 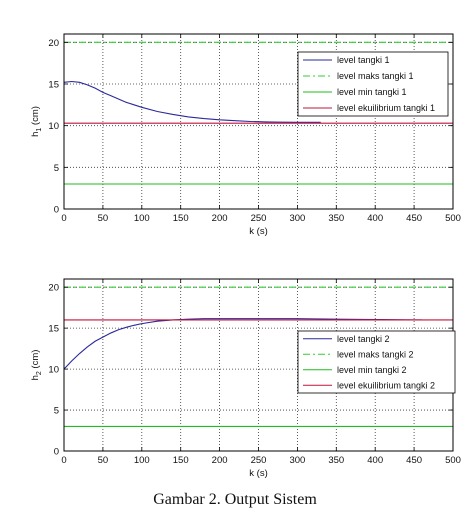 What do you see at coordinates (235, 499) in the screenshot?
I see `figure-caption: Gambar 2. Output Sistem` at bounding box center [235, 499].